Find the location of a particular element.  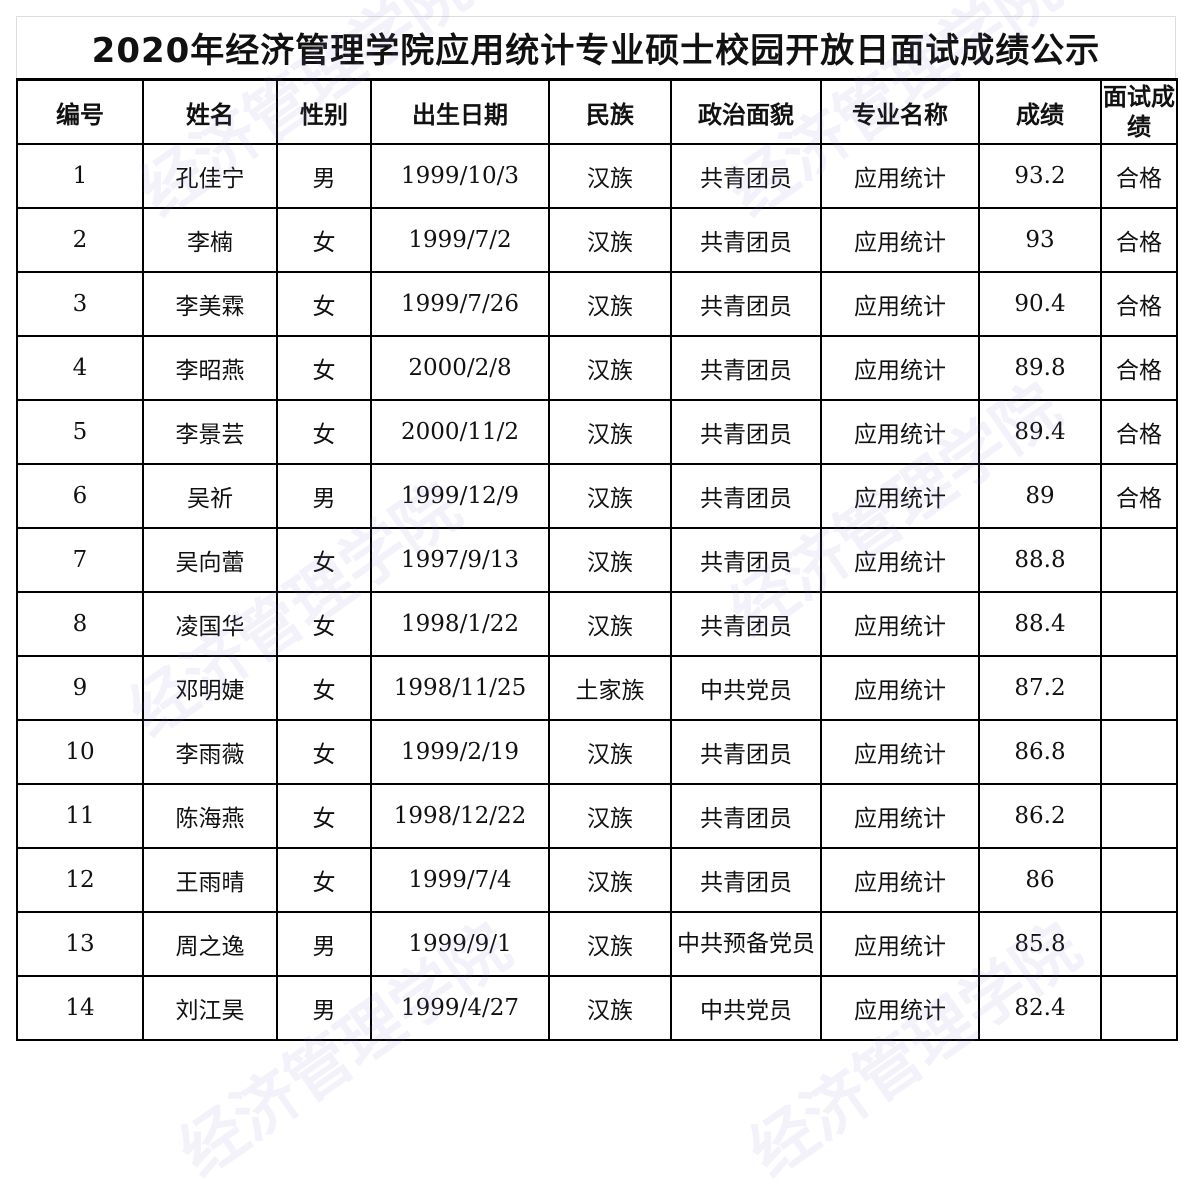

cell-birthdate: 1998/1/22 is located at coordinates (460, 624).